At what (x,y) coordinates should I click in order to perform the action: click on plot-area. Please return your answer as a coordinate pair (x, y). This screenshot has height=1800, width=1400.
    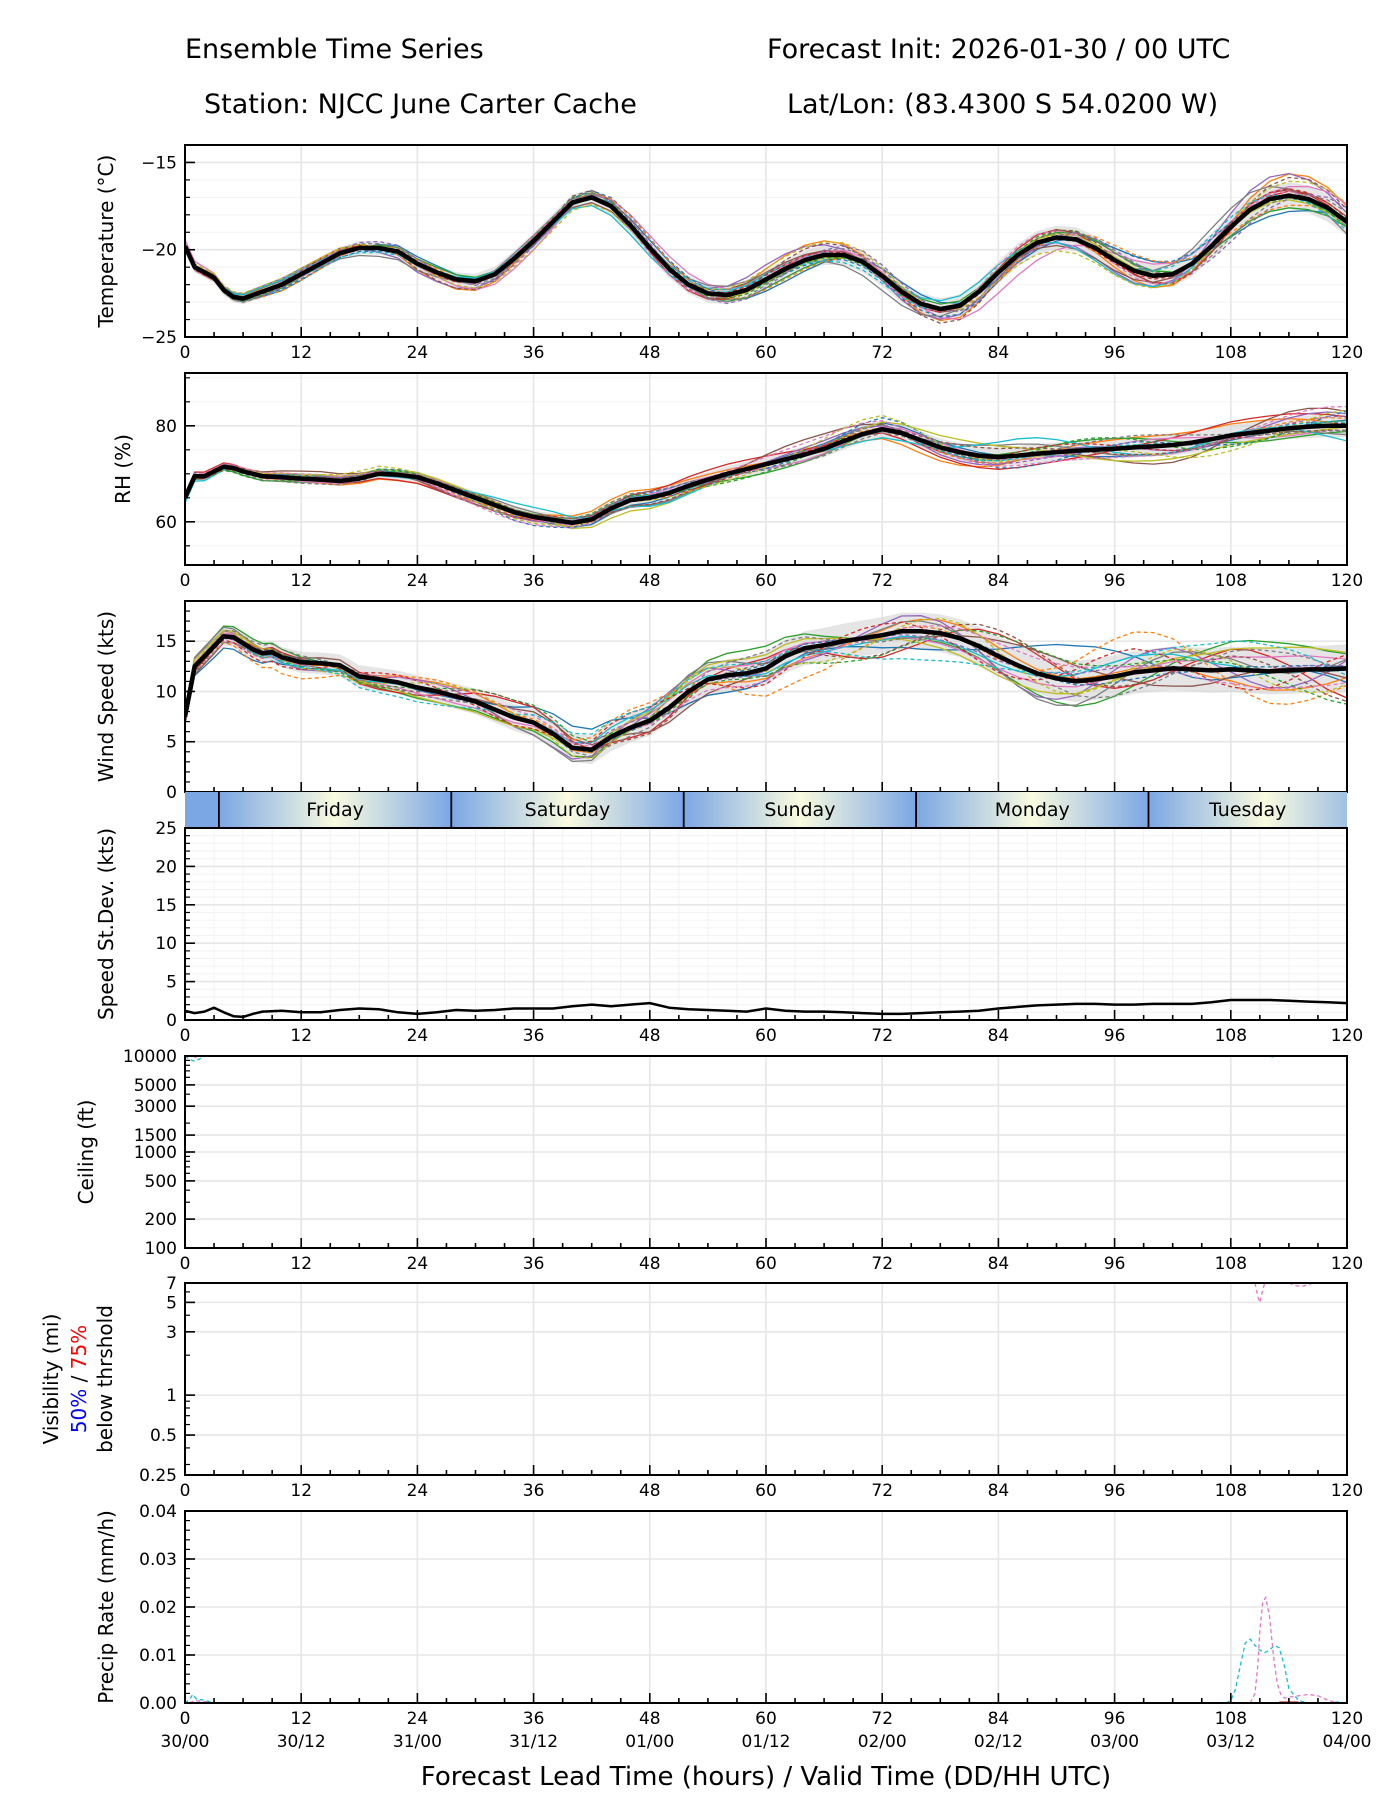
    Looking at the image, I should click on (1284, 1294).